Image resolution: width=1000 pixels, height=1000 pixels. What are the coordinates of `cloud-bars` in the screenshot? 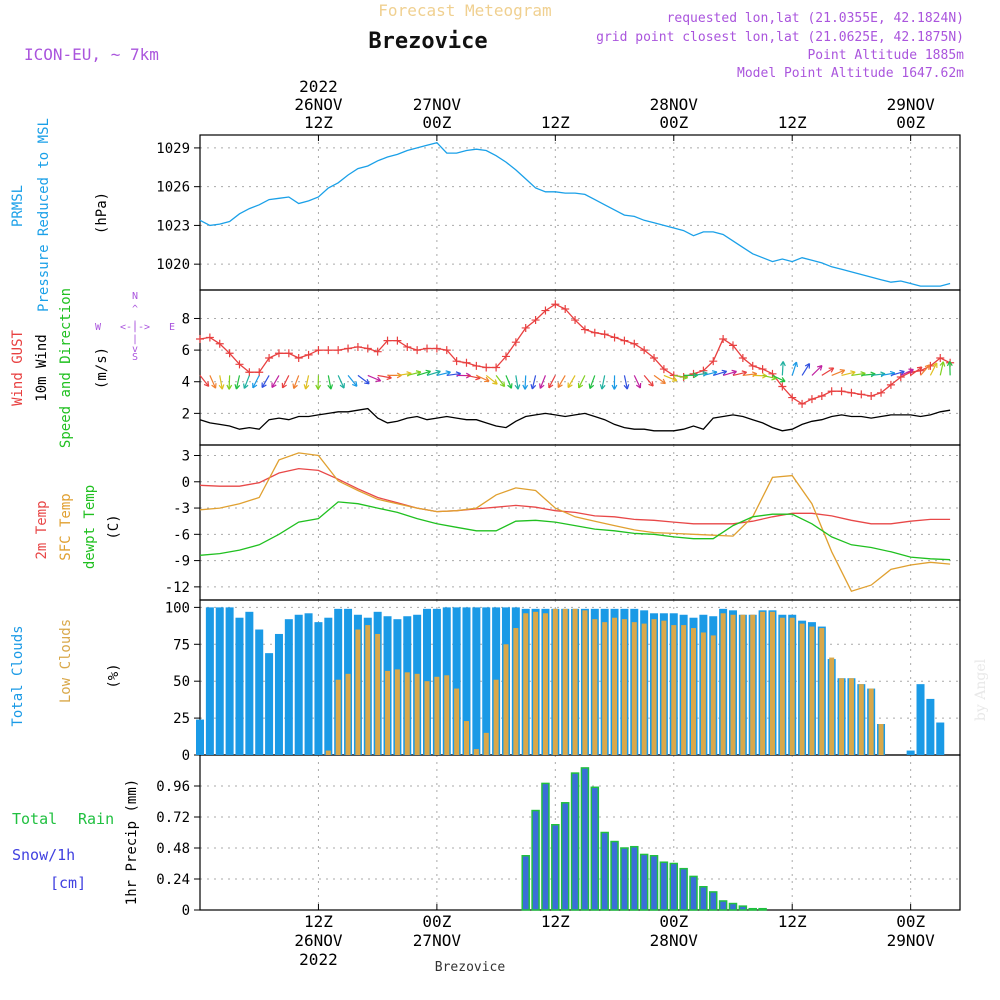 It's located at (570, 681).